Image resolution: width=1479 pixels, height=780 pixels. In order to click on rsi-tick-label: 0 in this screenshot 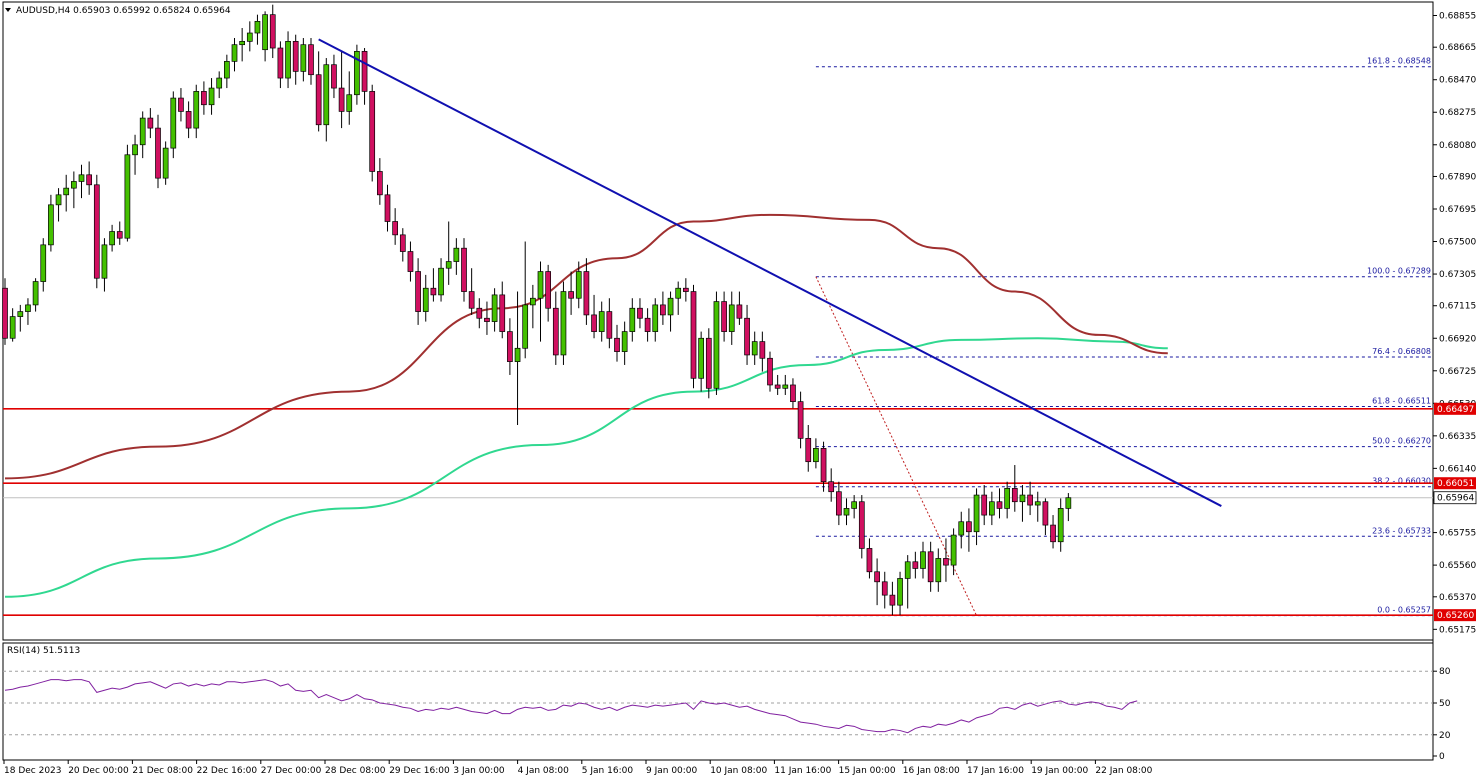, I will do `click(1442, 757)`.